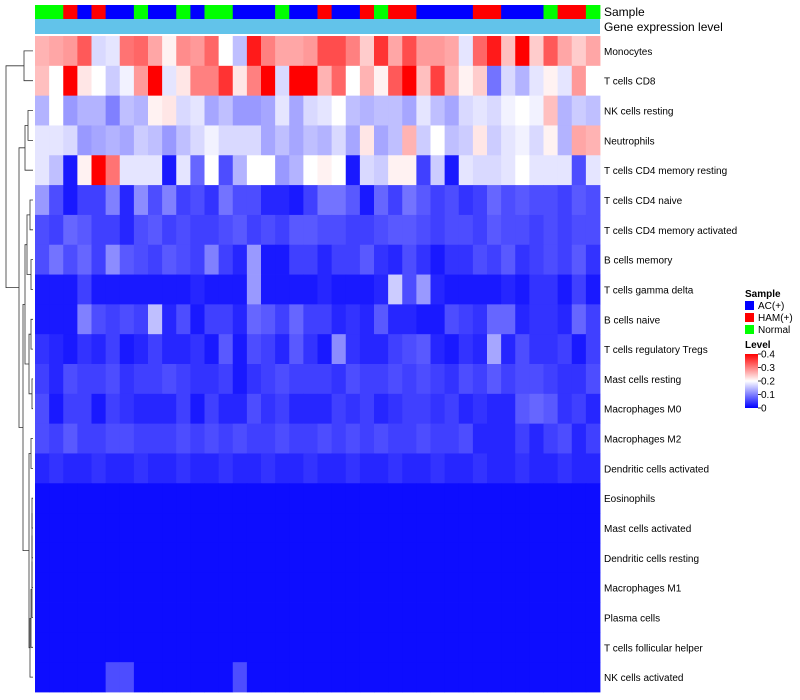 This screenshot has height=700, width=800. I want to click on row-label: Dendritic cells resting, so click(651, 559).